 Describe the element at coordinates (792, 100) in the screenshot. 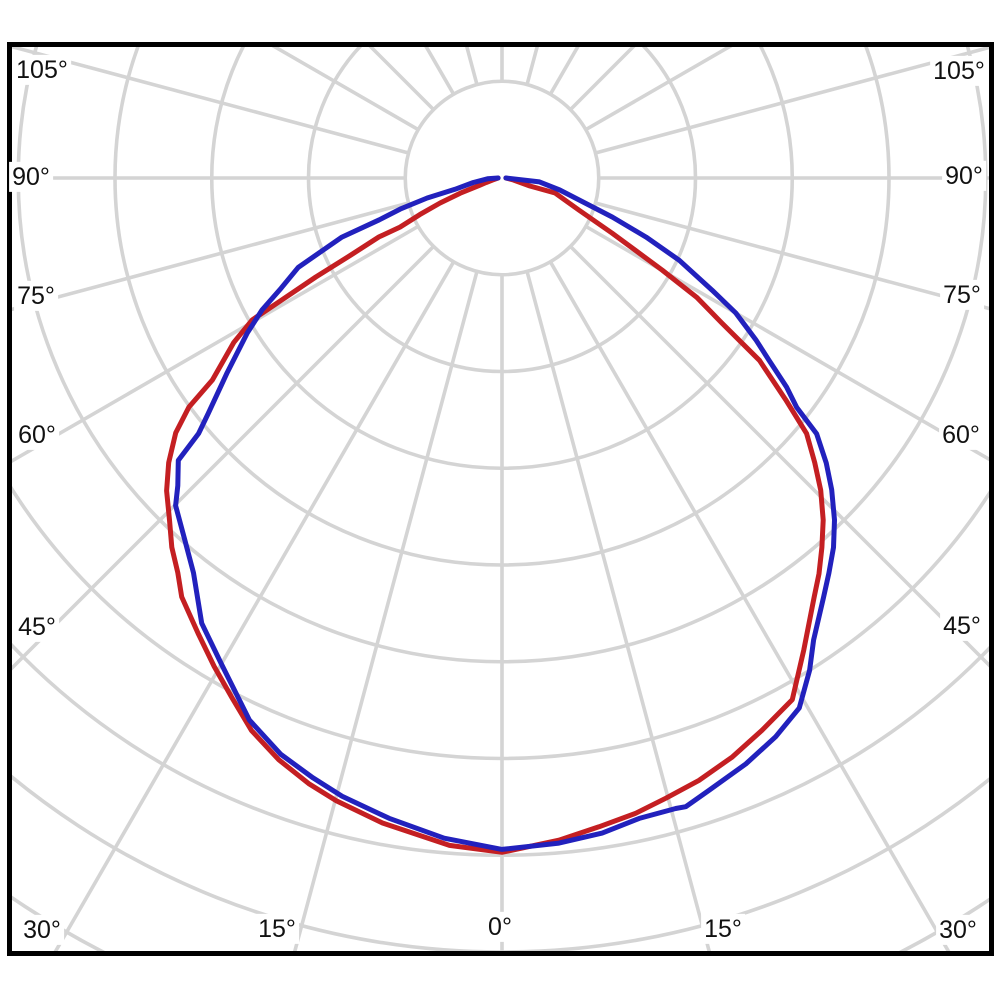

I see `radial-line-105deg` at that location.